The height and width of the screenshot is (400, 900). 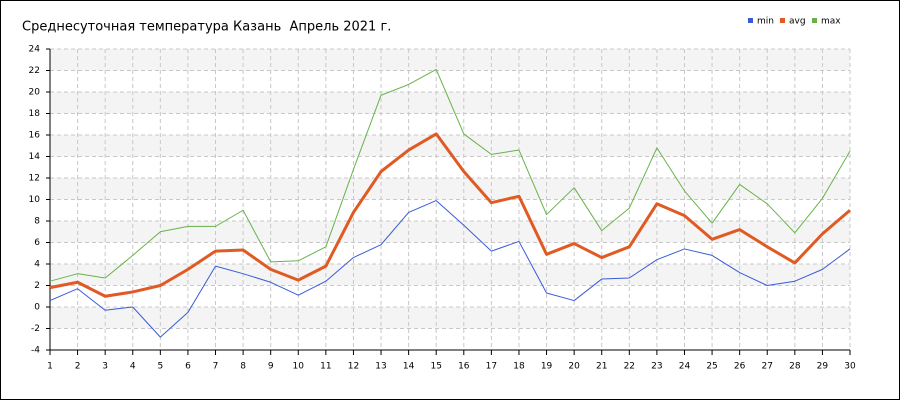 I want to click on y-tick-label: 20, so click(x=35, y=93).